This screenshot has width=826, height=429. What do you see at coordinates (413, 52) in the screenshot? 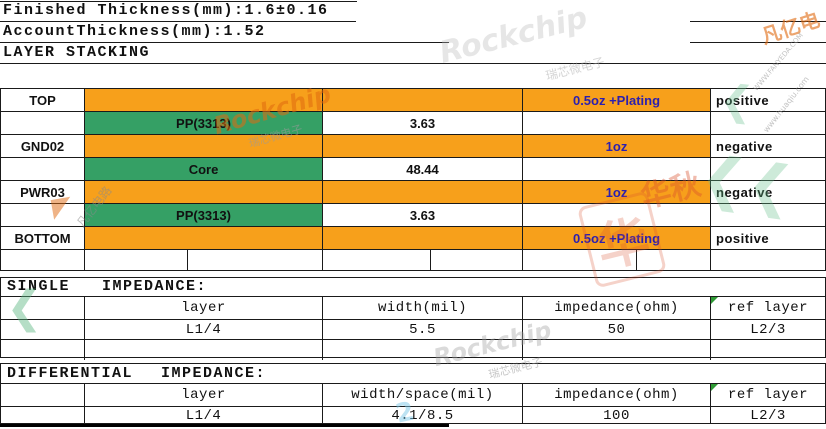
I see `layer-stacking-title-row: LAYER STACKING` at bounding box center [413, 52].